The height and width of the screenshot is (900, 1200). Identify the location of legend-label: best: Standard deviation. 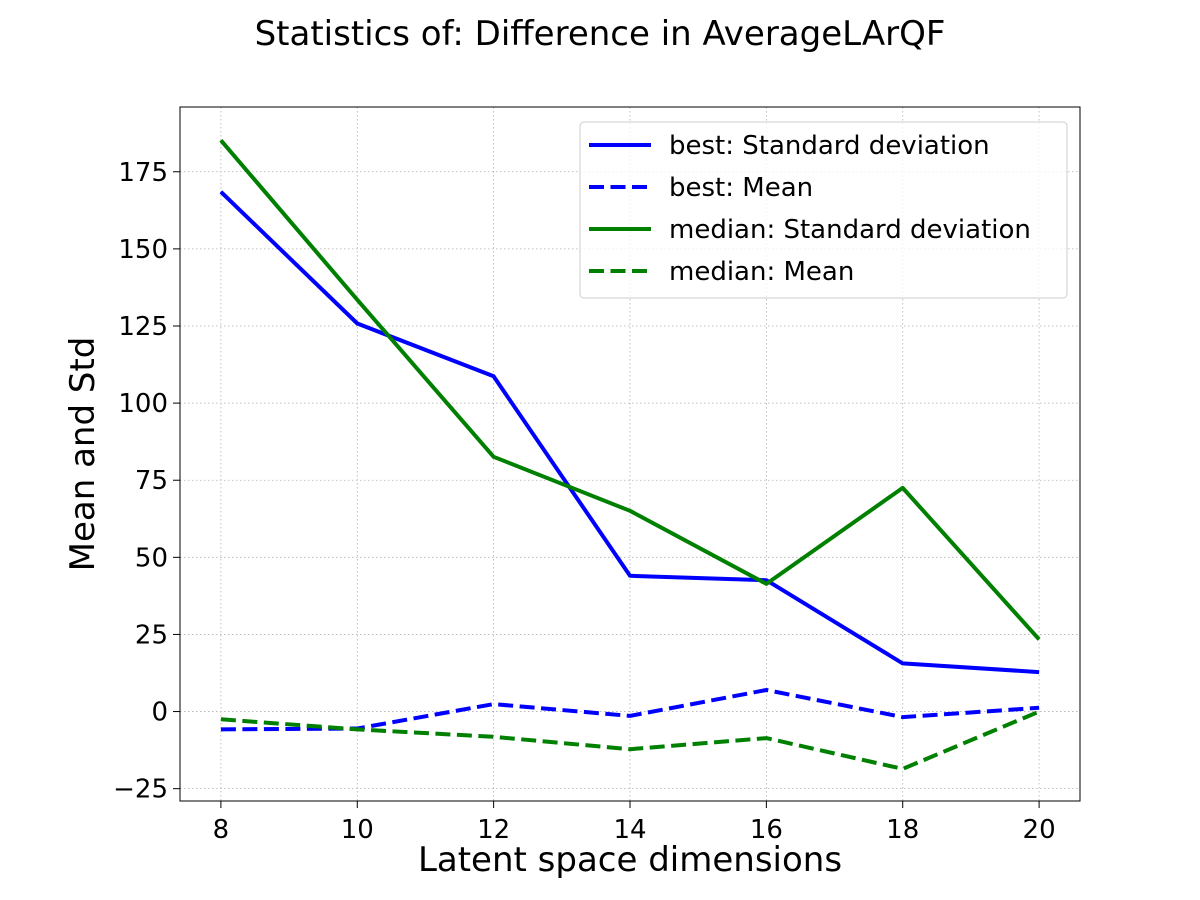
(829, 146).